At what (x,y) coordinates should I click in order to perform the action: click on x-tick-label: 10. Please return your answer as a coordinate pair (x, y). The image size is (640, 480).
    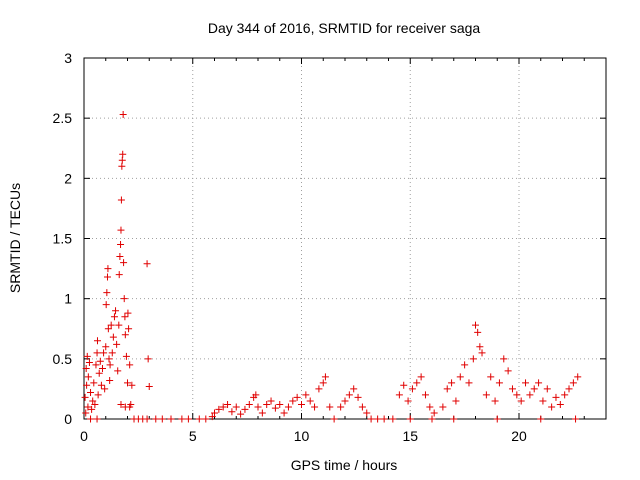
    Looking at the image, I should click on (302, 436).